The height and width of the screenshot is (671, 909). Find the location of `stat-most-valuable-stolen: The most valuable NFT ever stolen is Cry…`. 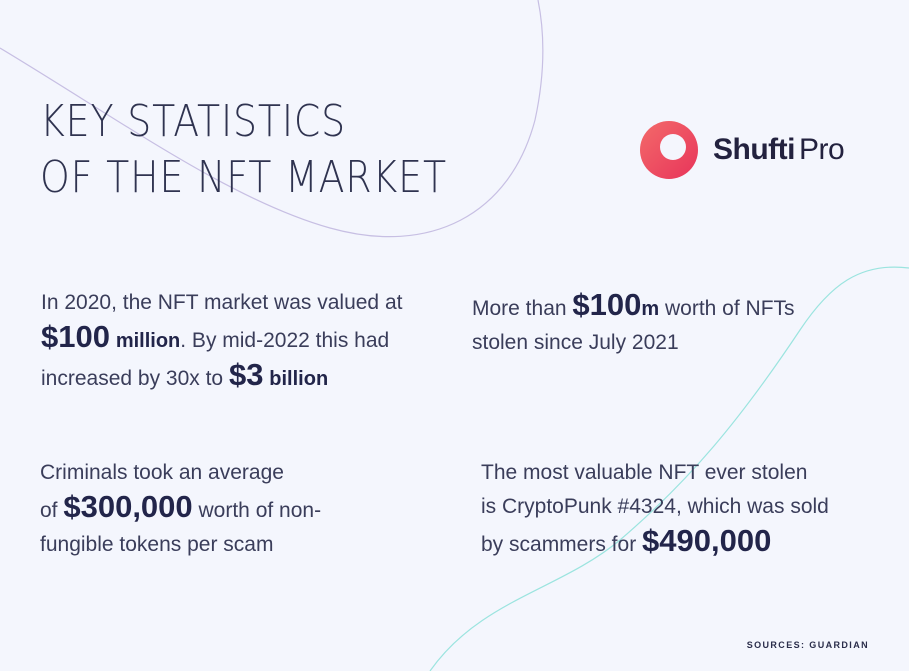

stat-most-valuable-stolen: The most valuable NFT ever stolen is Cry… is located at coordinates (655, 509).